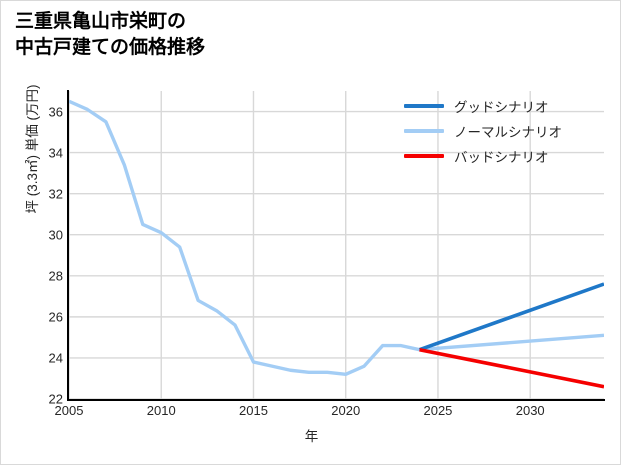 The height and width of the screenshot is (465, 621). Describe the element at coordinates (55, 276) in the screenshot. I see `y-tick-label: 28` at that location.